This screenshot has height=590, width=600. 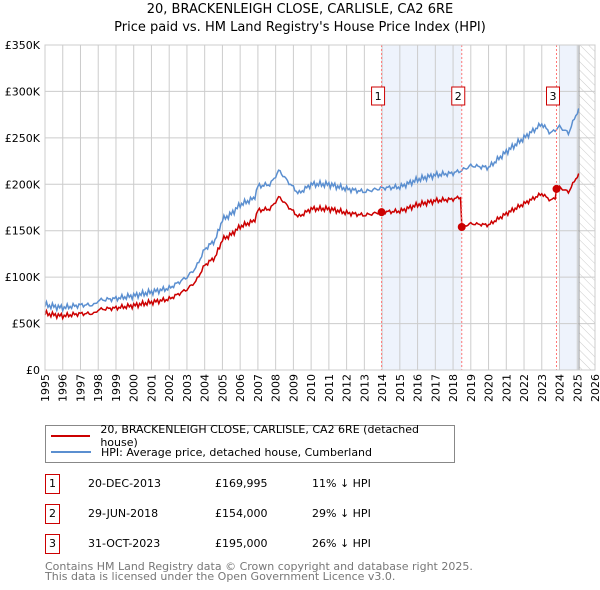 What do you see at coordinates (258, 388) in the screenshot?
I see `x-tick-label: 2007` at bounding box center [258, 388].